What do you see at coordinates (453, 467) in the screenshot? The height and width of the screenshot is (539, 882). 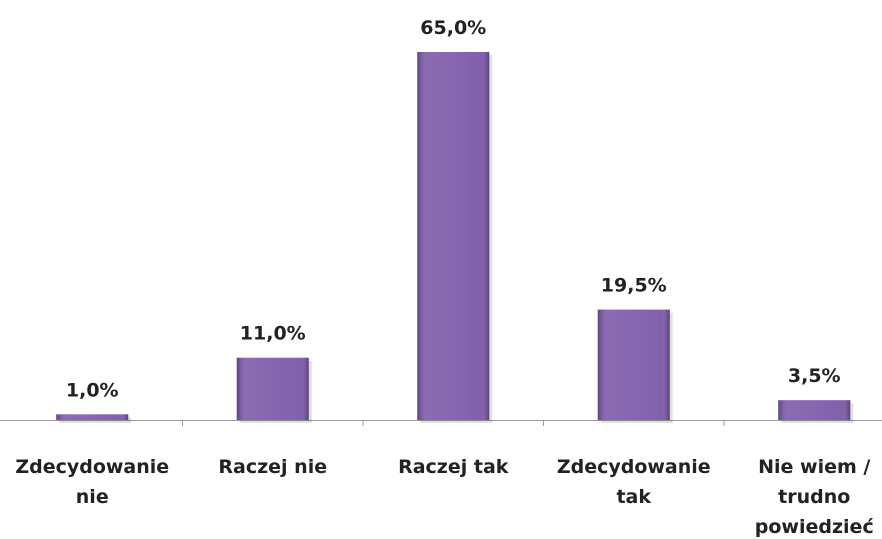 I see `category-label: Raczej tak` at bounding box center [453, 467].